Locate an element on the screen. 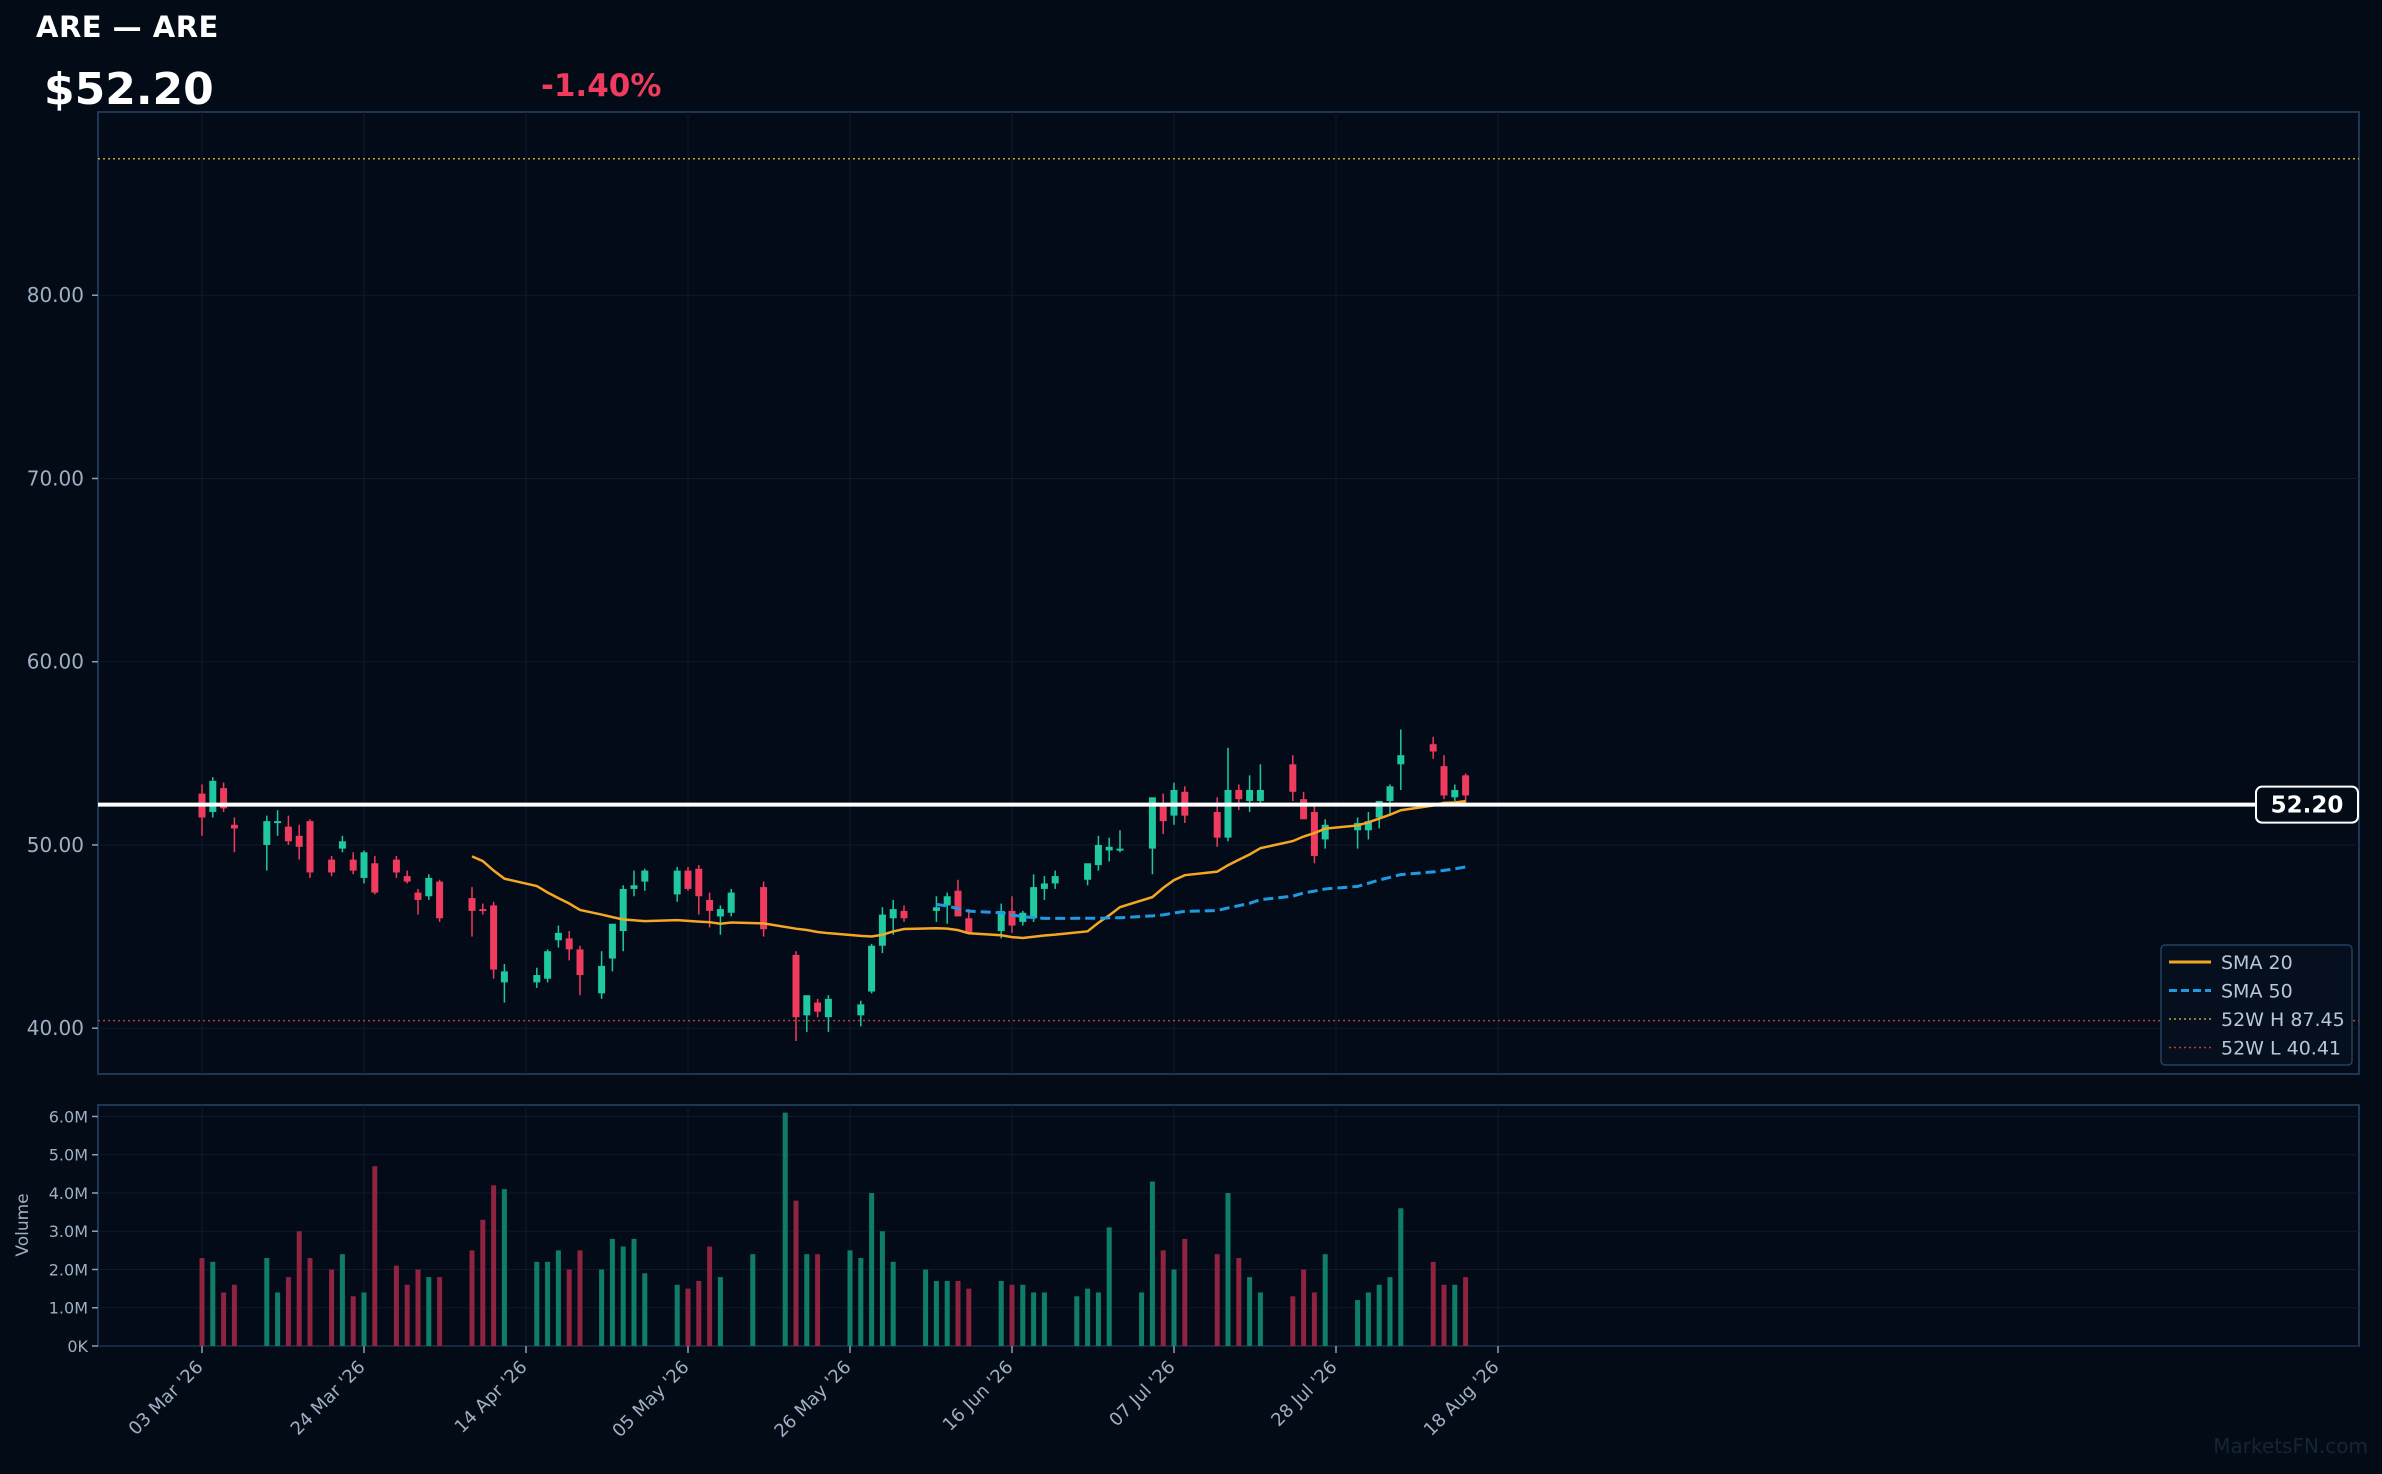  legend-label: 52W H 87.45 is located at coordinates (2283, 1020).